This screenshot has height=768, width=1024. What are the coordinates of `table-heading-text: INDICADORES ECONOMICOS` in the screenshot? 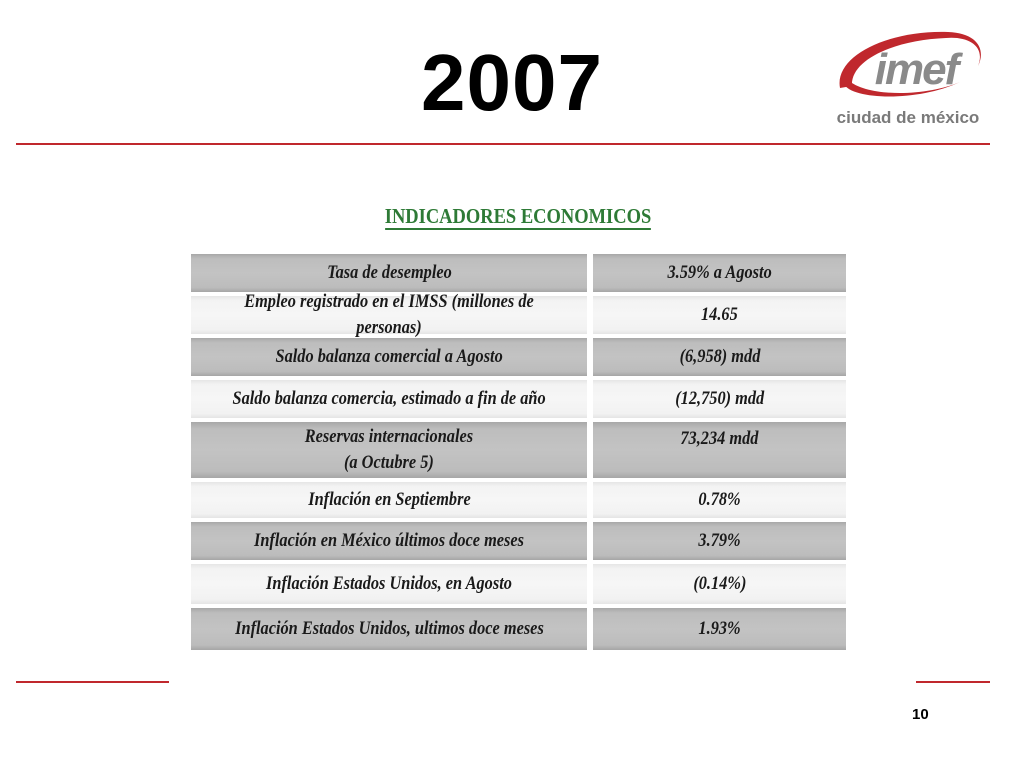 It's located at (518, 217).